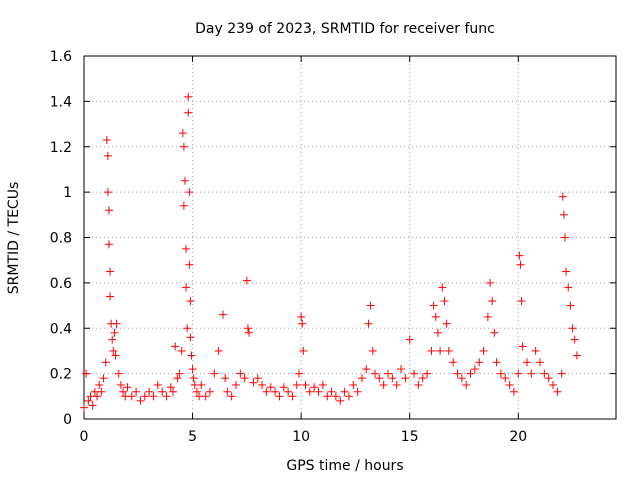 The width and height of the screenshot is (640, 480). I want to click on x-axis-label: GPS time / hours, so click(344, 466).